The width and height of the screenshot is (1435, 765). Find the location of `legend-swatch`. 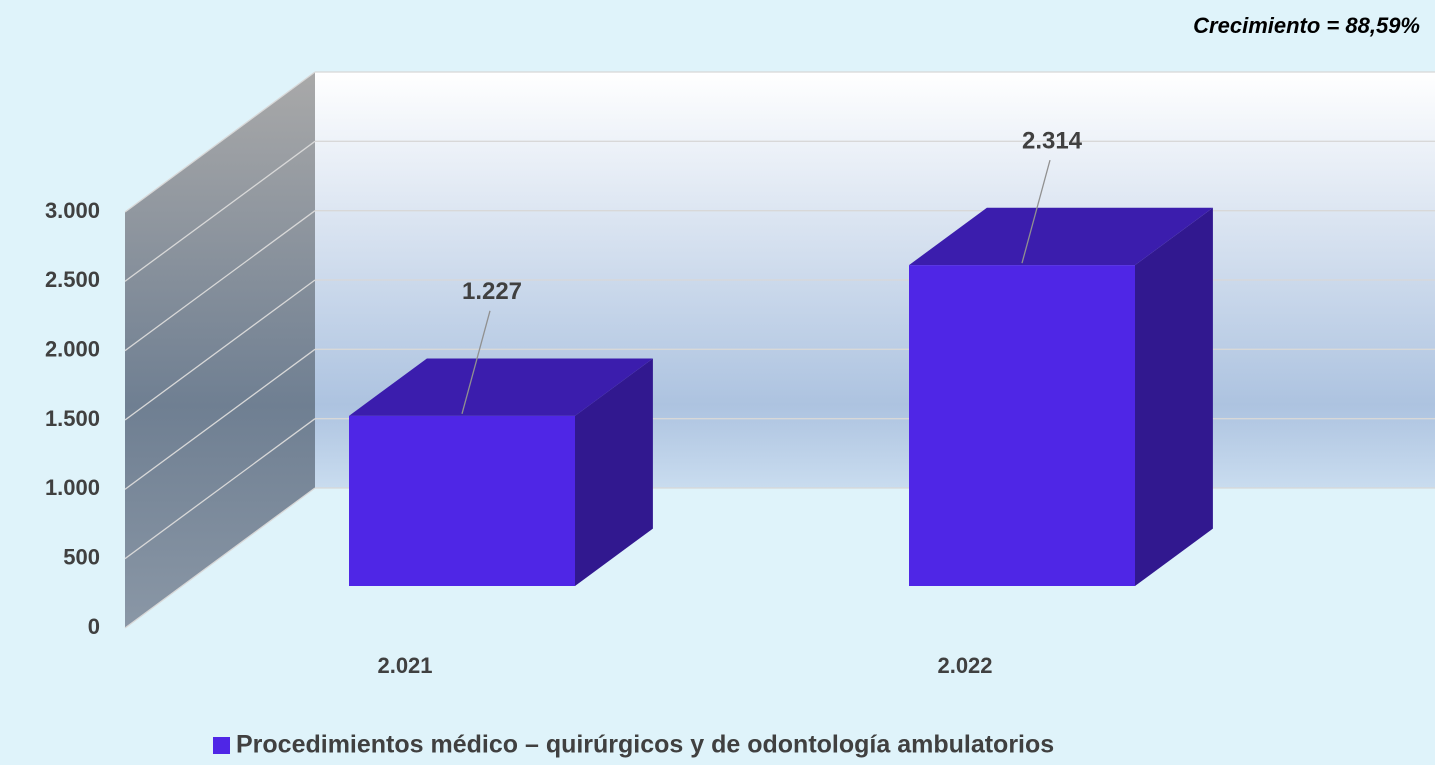

legend-swatch is located at coordinates (221, 745).